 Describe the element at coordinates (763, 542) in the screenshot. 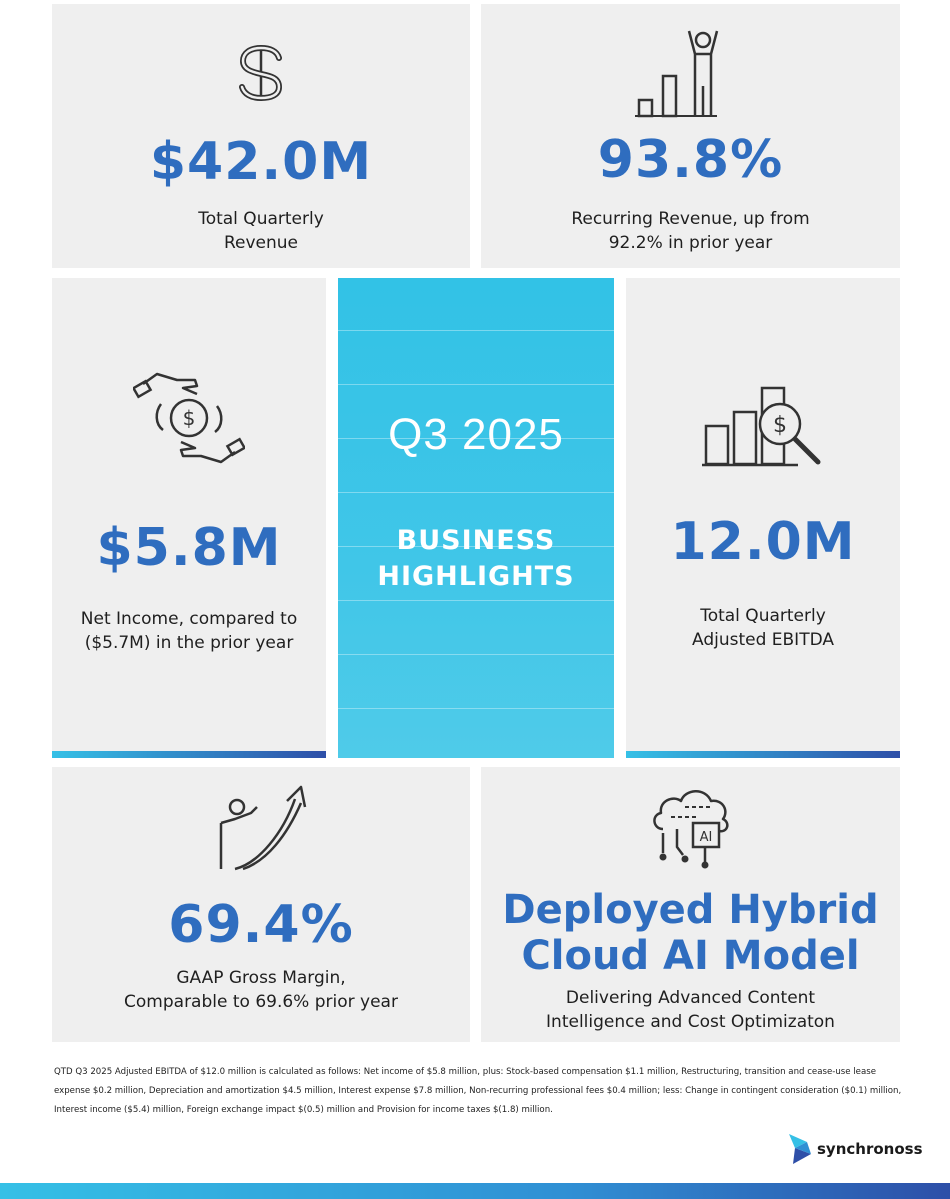

I see `ebitda-value: 12.0M` at that location.